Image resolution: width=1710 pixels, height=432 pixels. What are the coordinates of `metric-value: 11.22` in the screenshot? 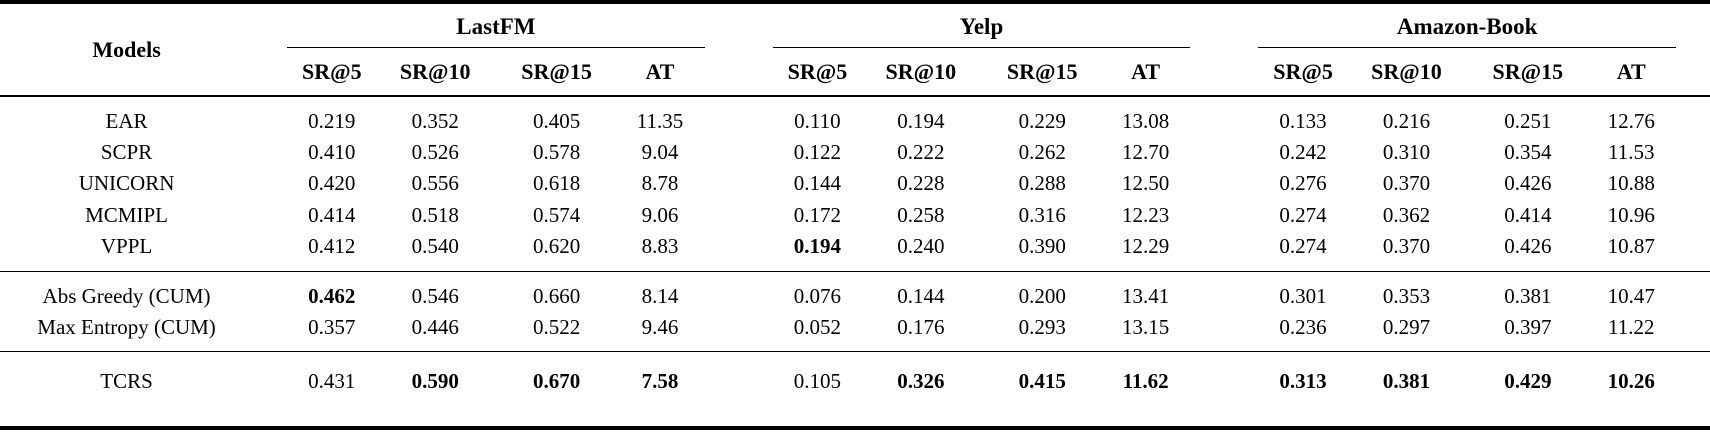 It's located at (1631, 326).